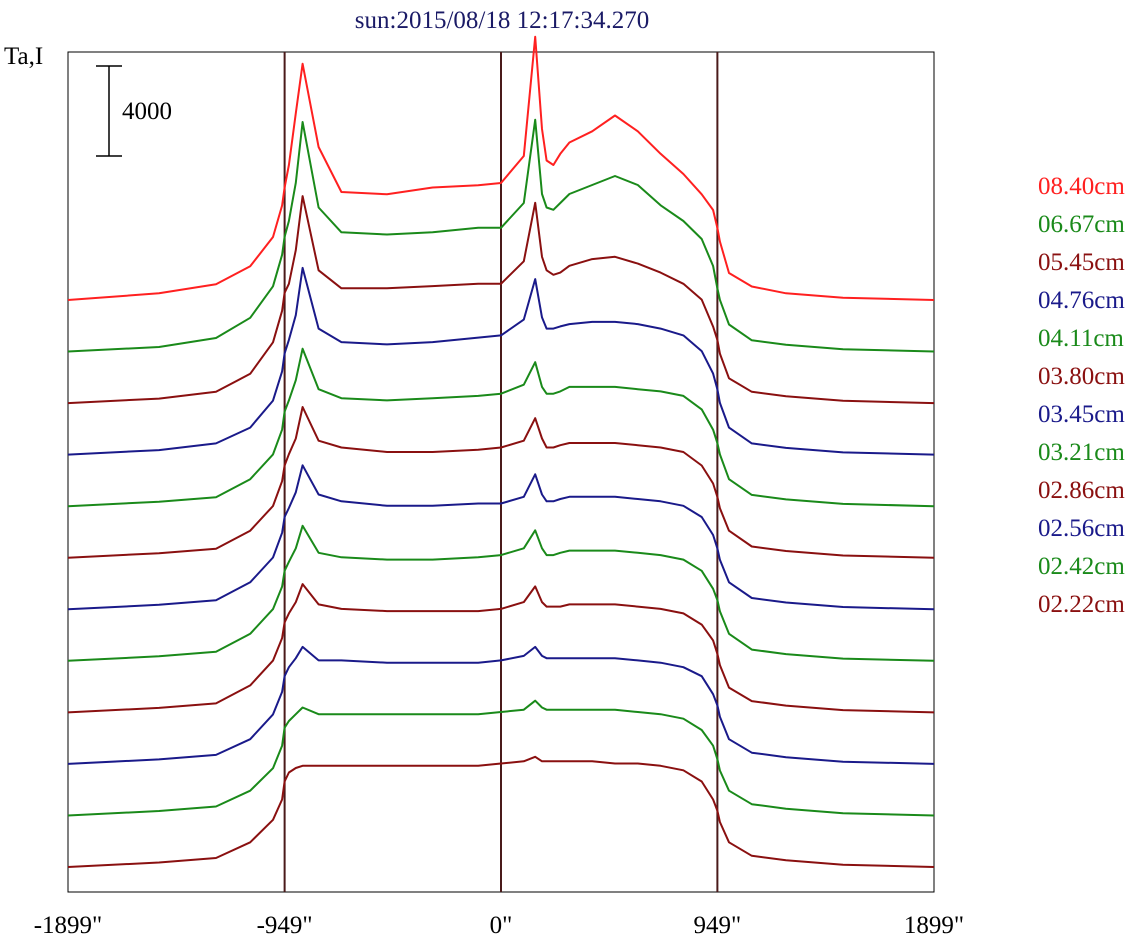  Describe the element at coordinates (1081, 452) in the screenshot. I see `legend-entry-03.21cm: 03.21cm` at that location.